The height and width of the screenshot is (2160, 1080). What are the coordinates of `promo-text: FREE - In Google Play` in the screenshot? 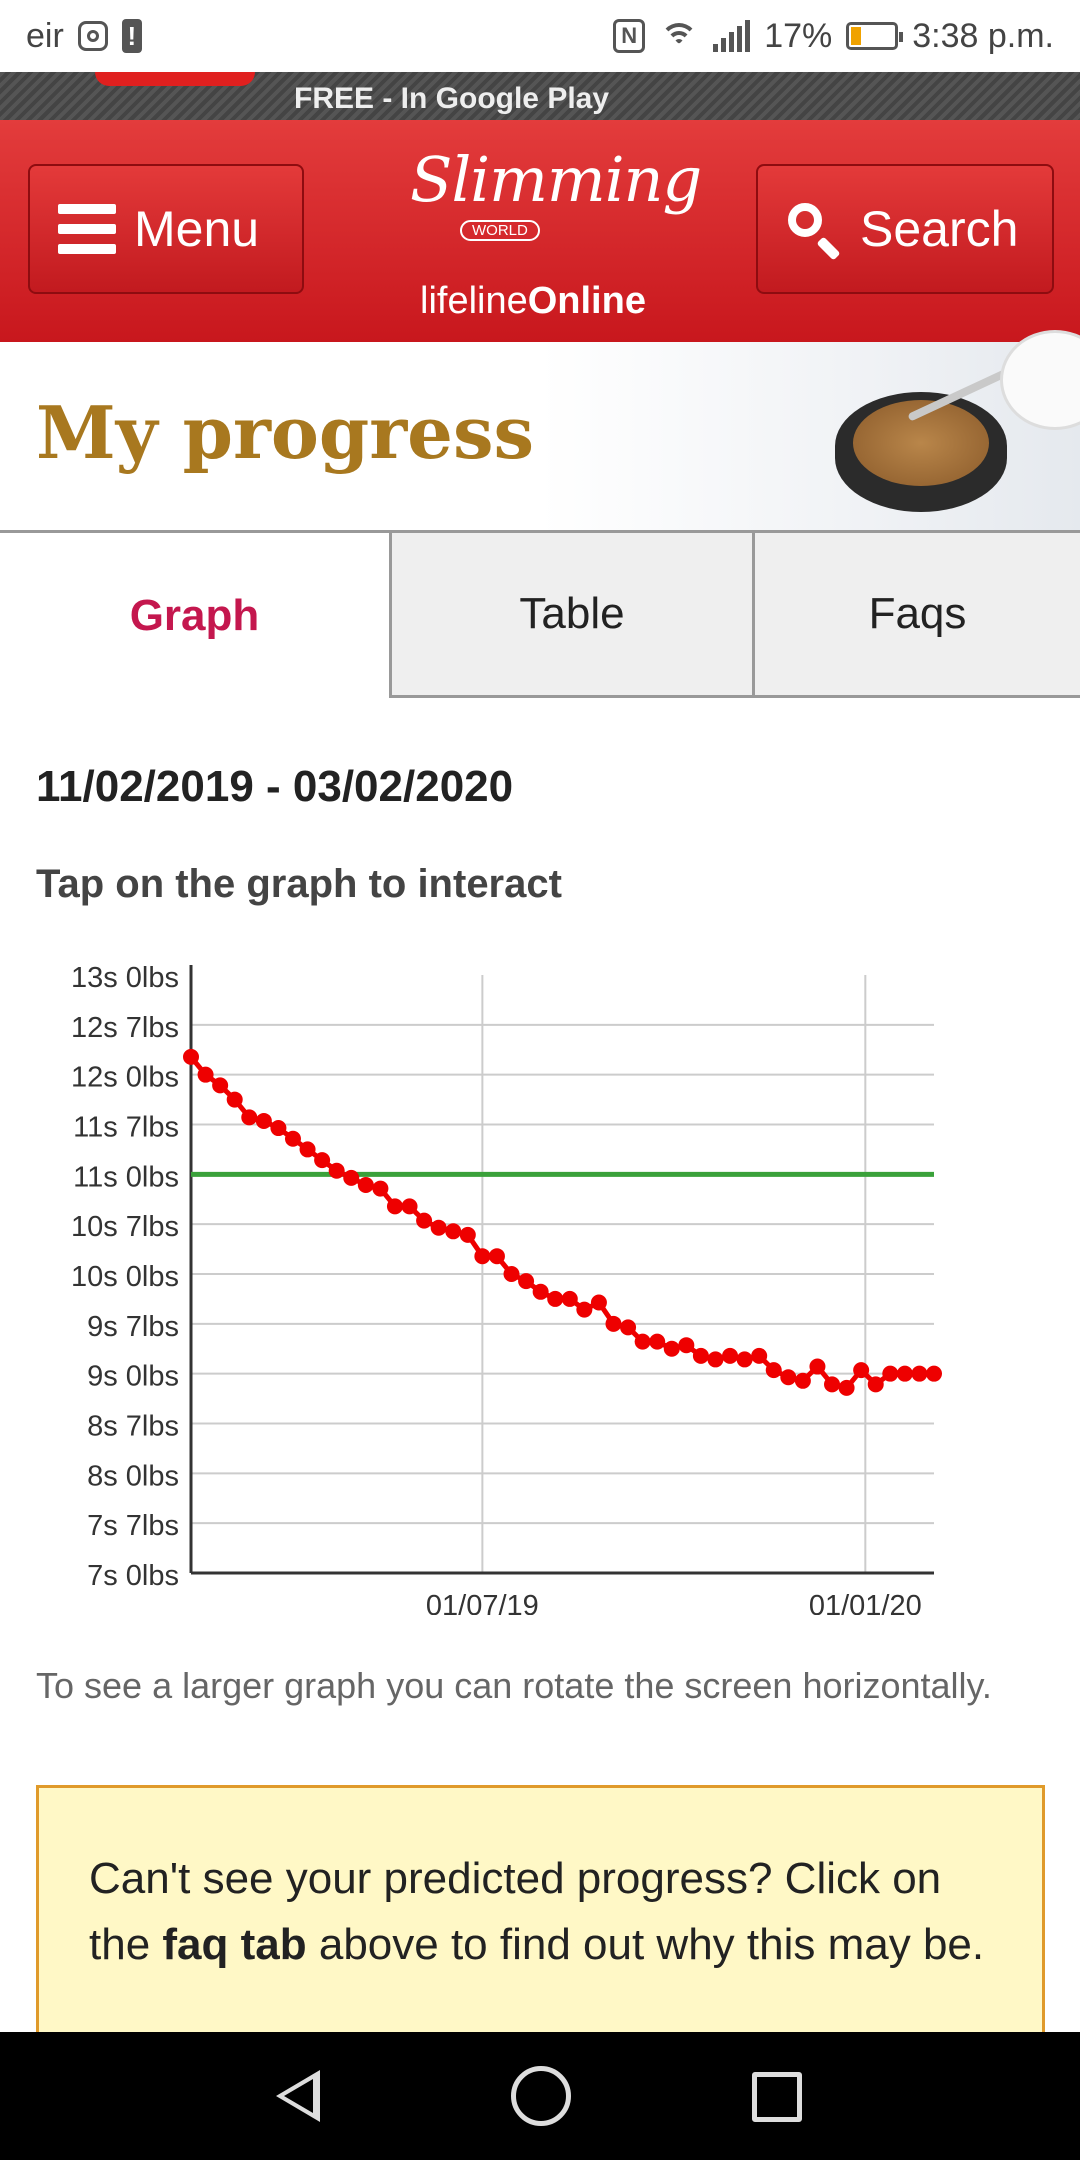 It's located at (452, 98).